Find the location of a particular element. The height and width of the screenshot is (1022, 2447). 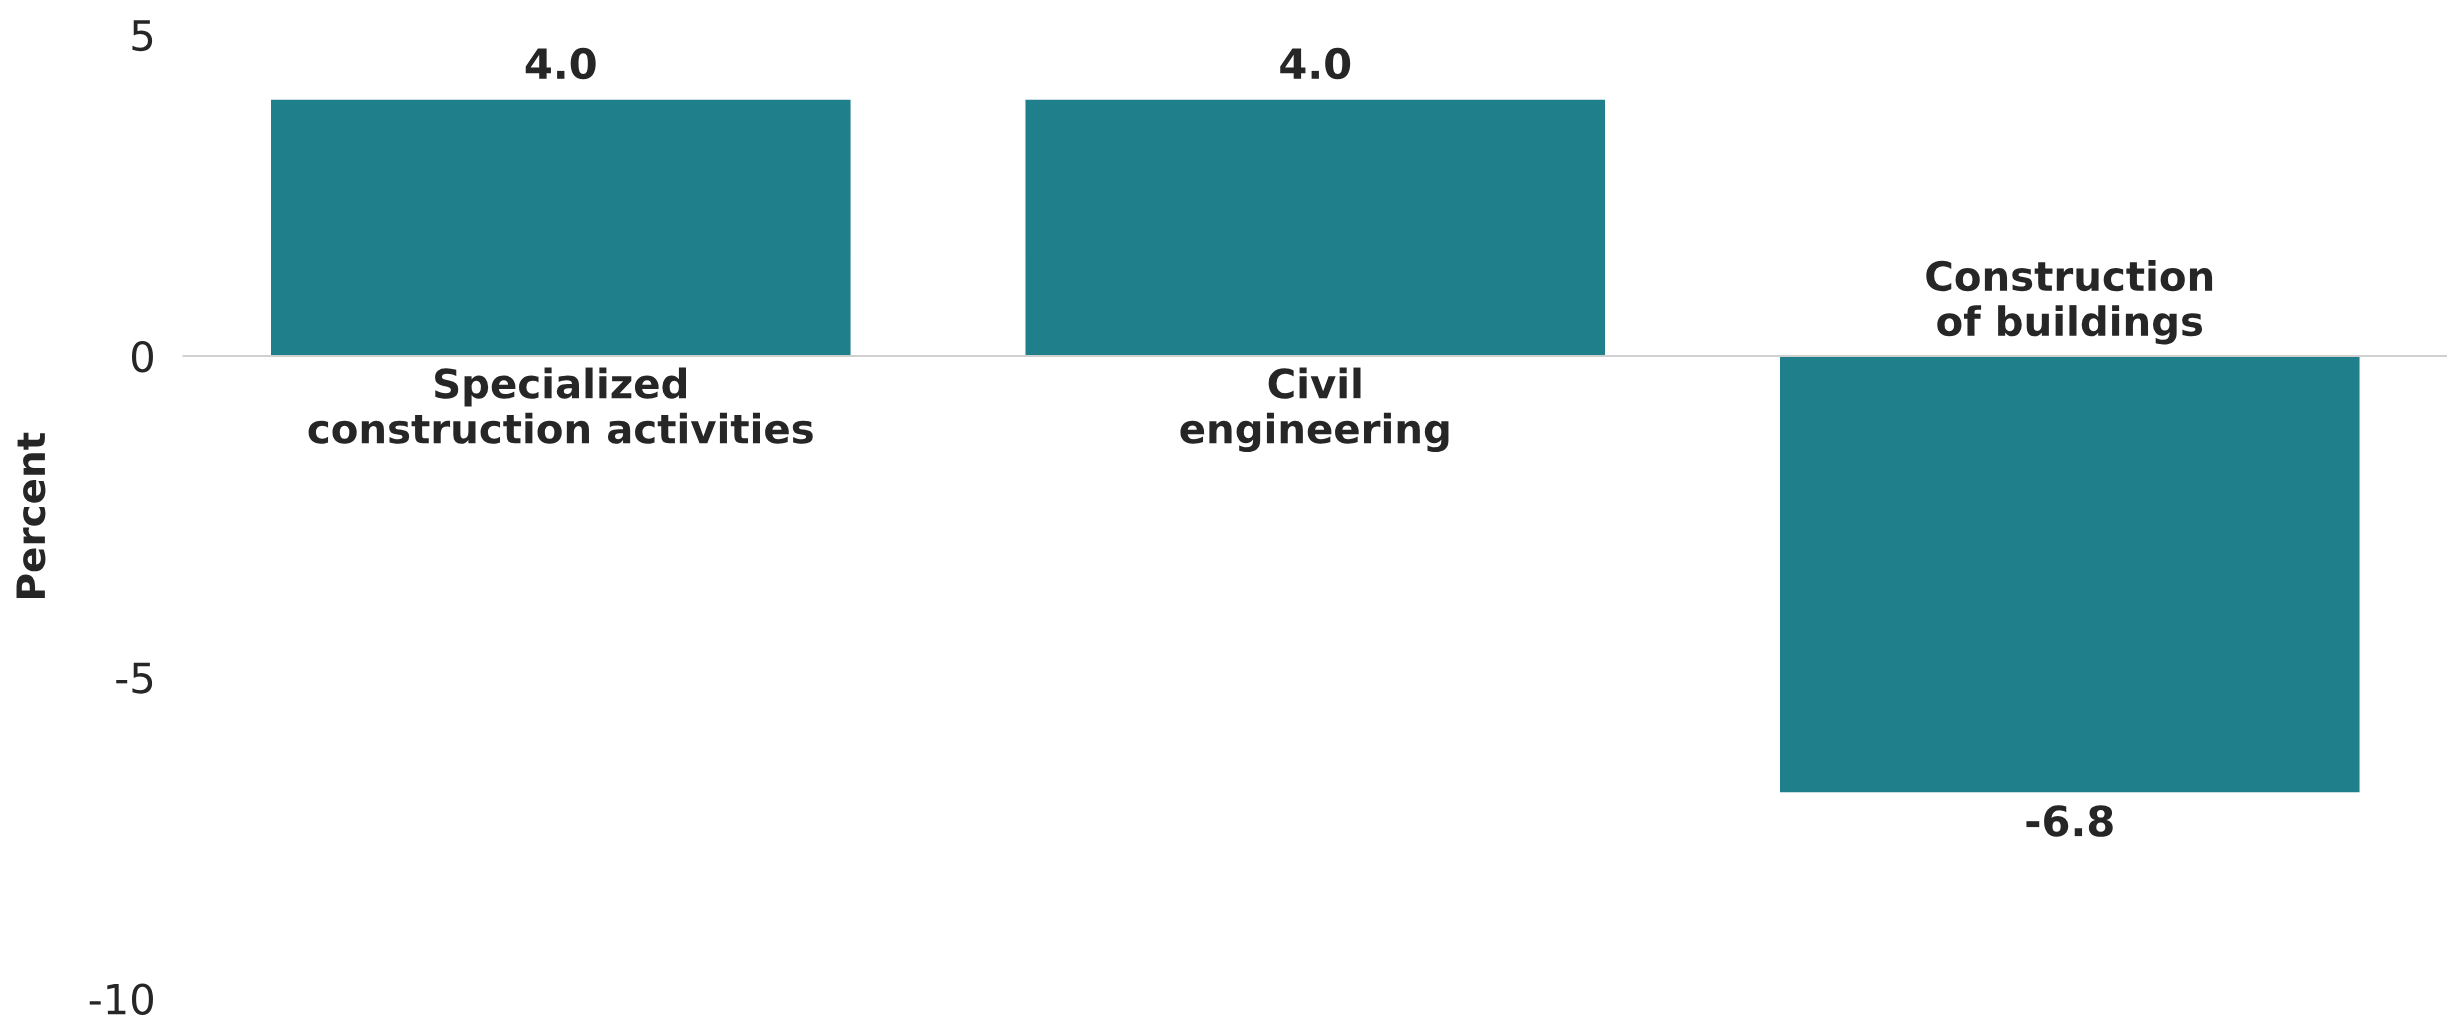

x-tick-label: Specialized construction activities is located at coordinates (560, 405).